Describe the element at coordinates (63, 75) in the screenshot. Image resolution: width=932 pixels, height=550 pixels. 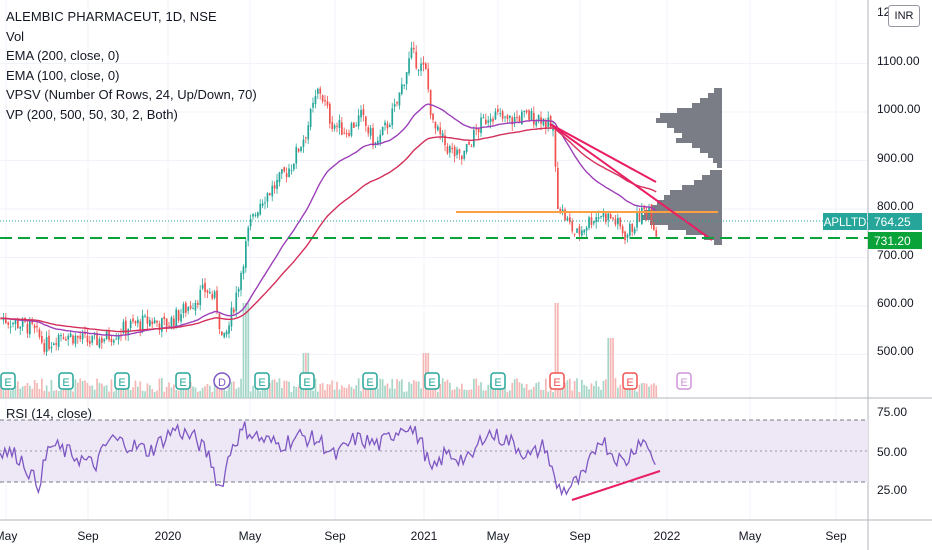
I see `indicator-ema-100: EMA (100, close, 0)` at that location.